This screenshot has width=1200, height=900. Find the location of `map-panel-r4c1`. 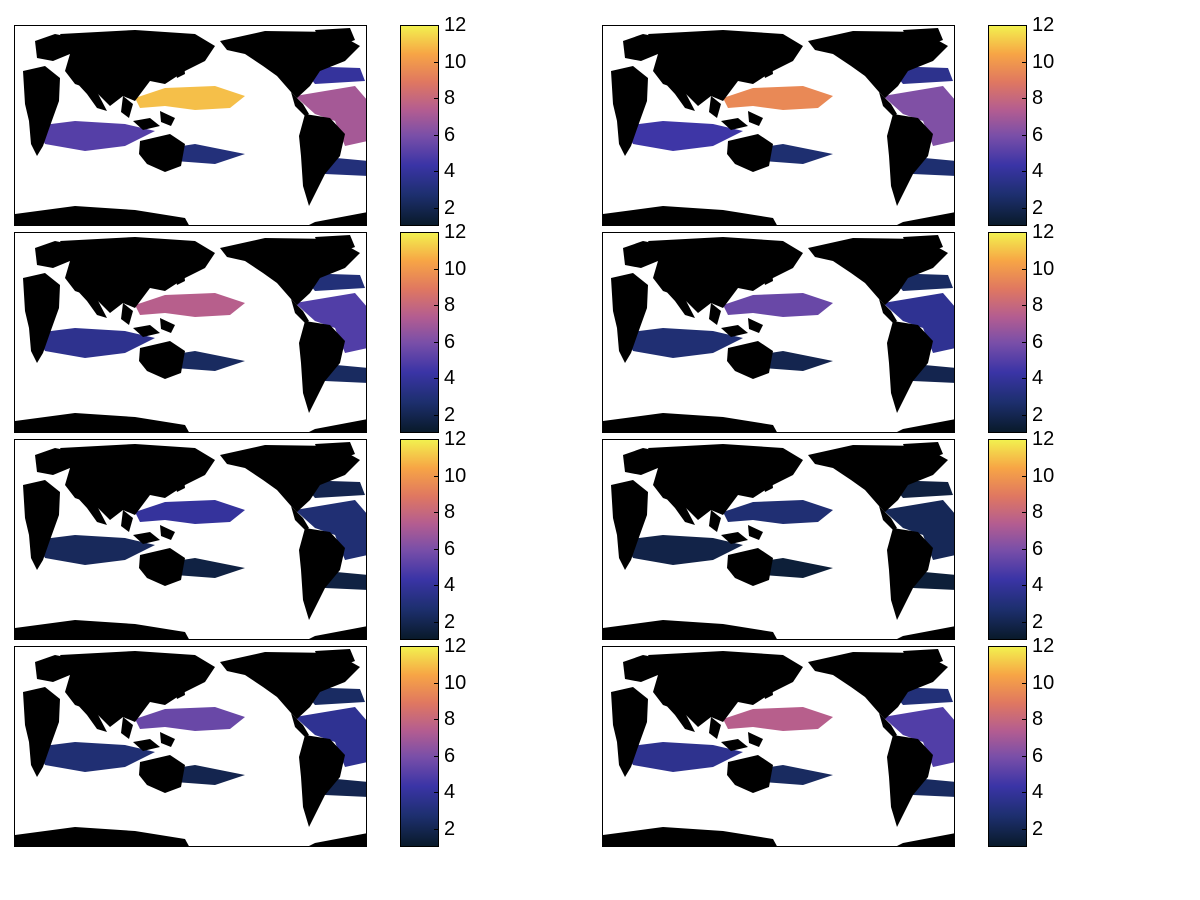

map-panel-r4c1 is located at coordinates (190, 746).